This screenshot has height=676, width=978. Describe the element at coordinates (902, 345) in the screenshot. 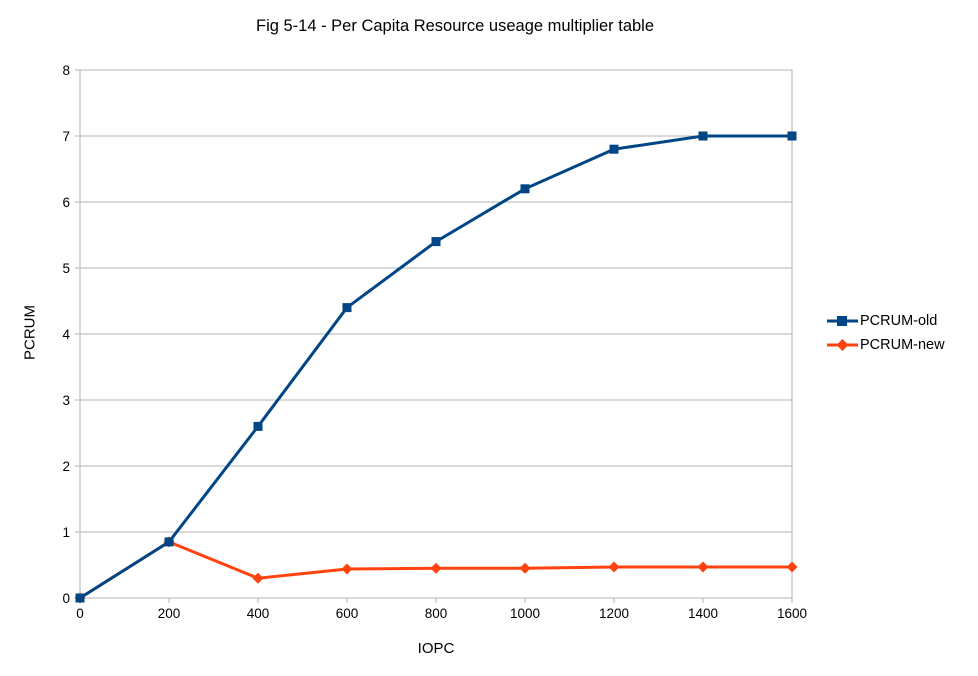

I see `legend-label-pcrum-new: PCRUM-new` at that location.